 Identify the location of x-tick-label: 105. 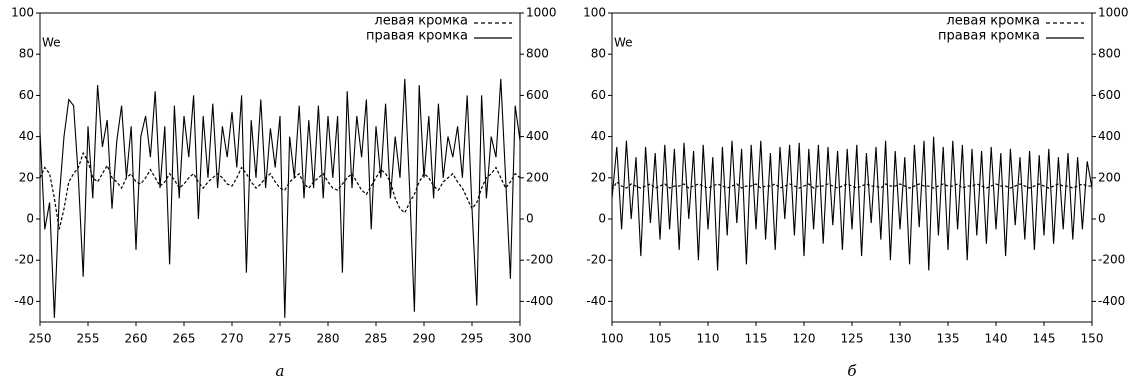
(660, 339).